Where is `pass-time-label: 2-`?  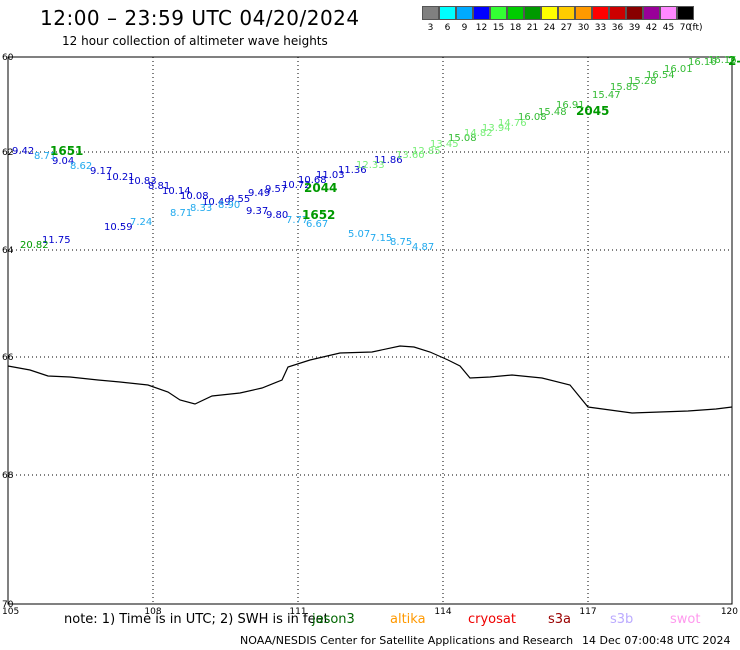
pass-time-label: 2- is located at coordinates (734, 61).